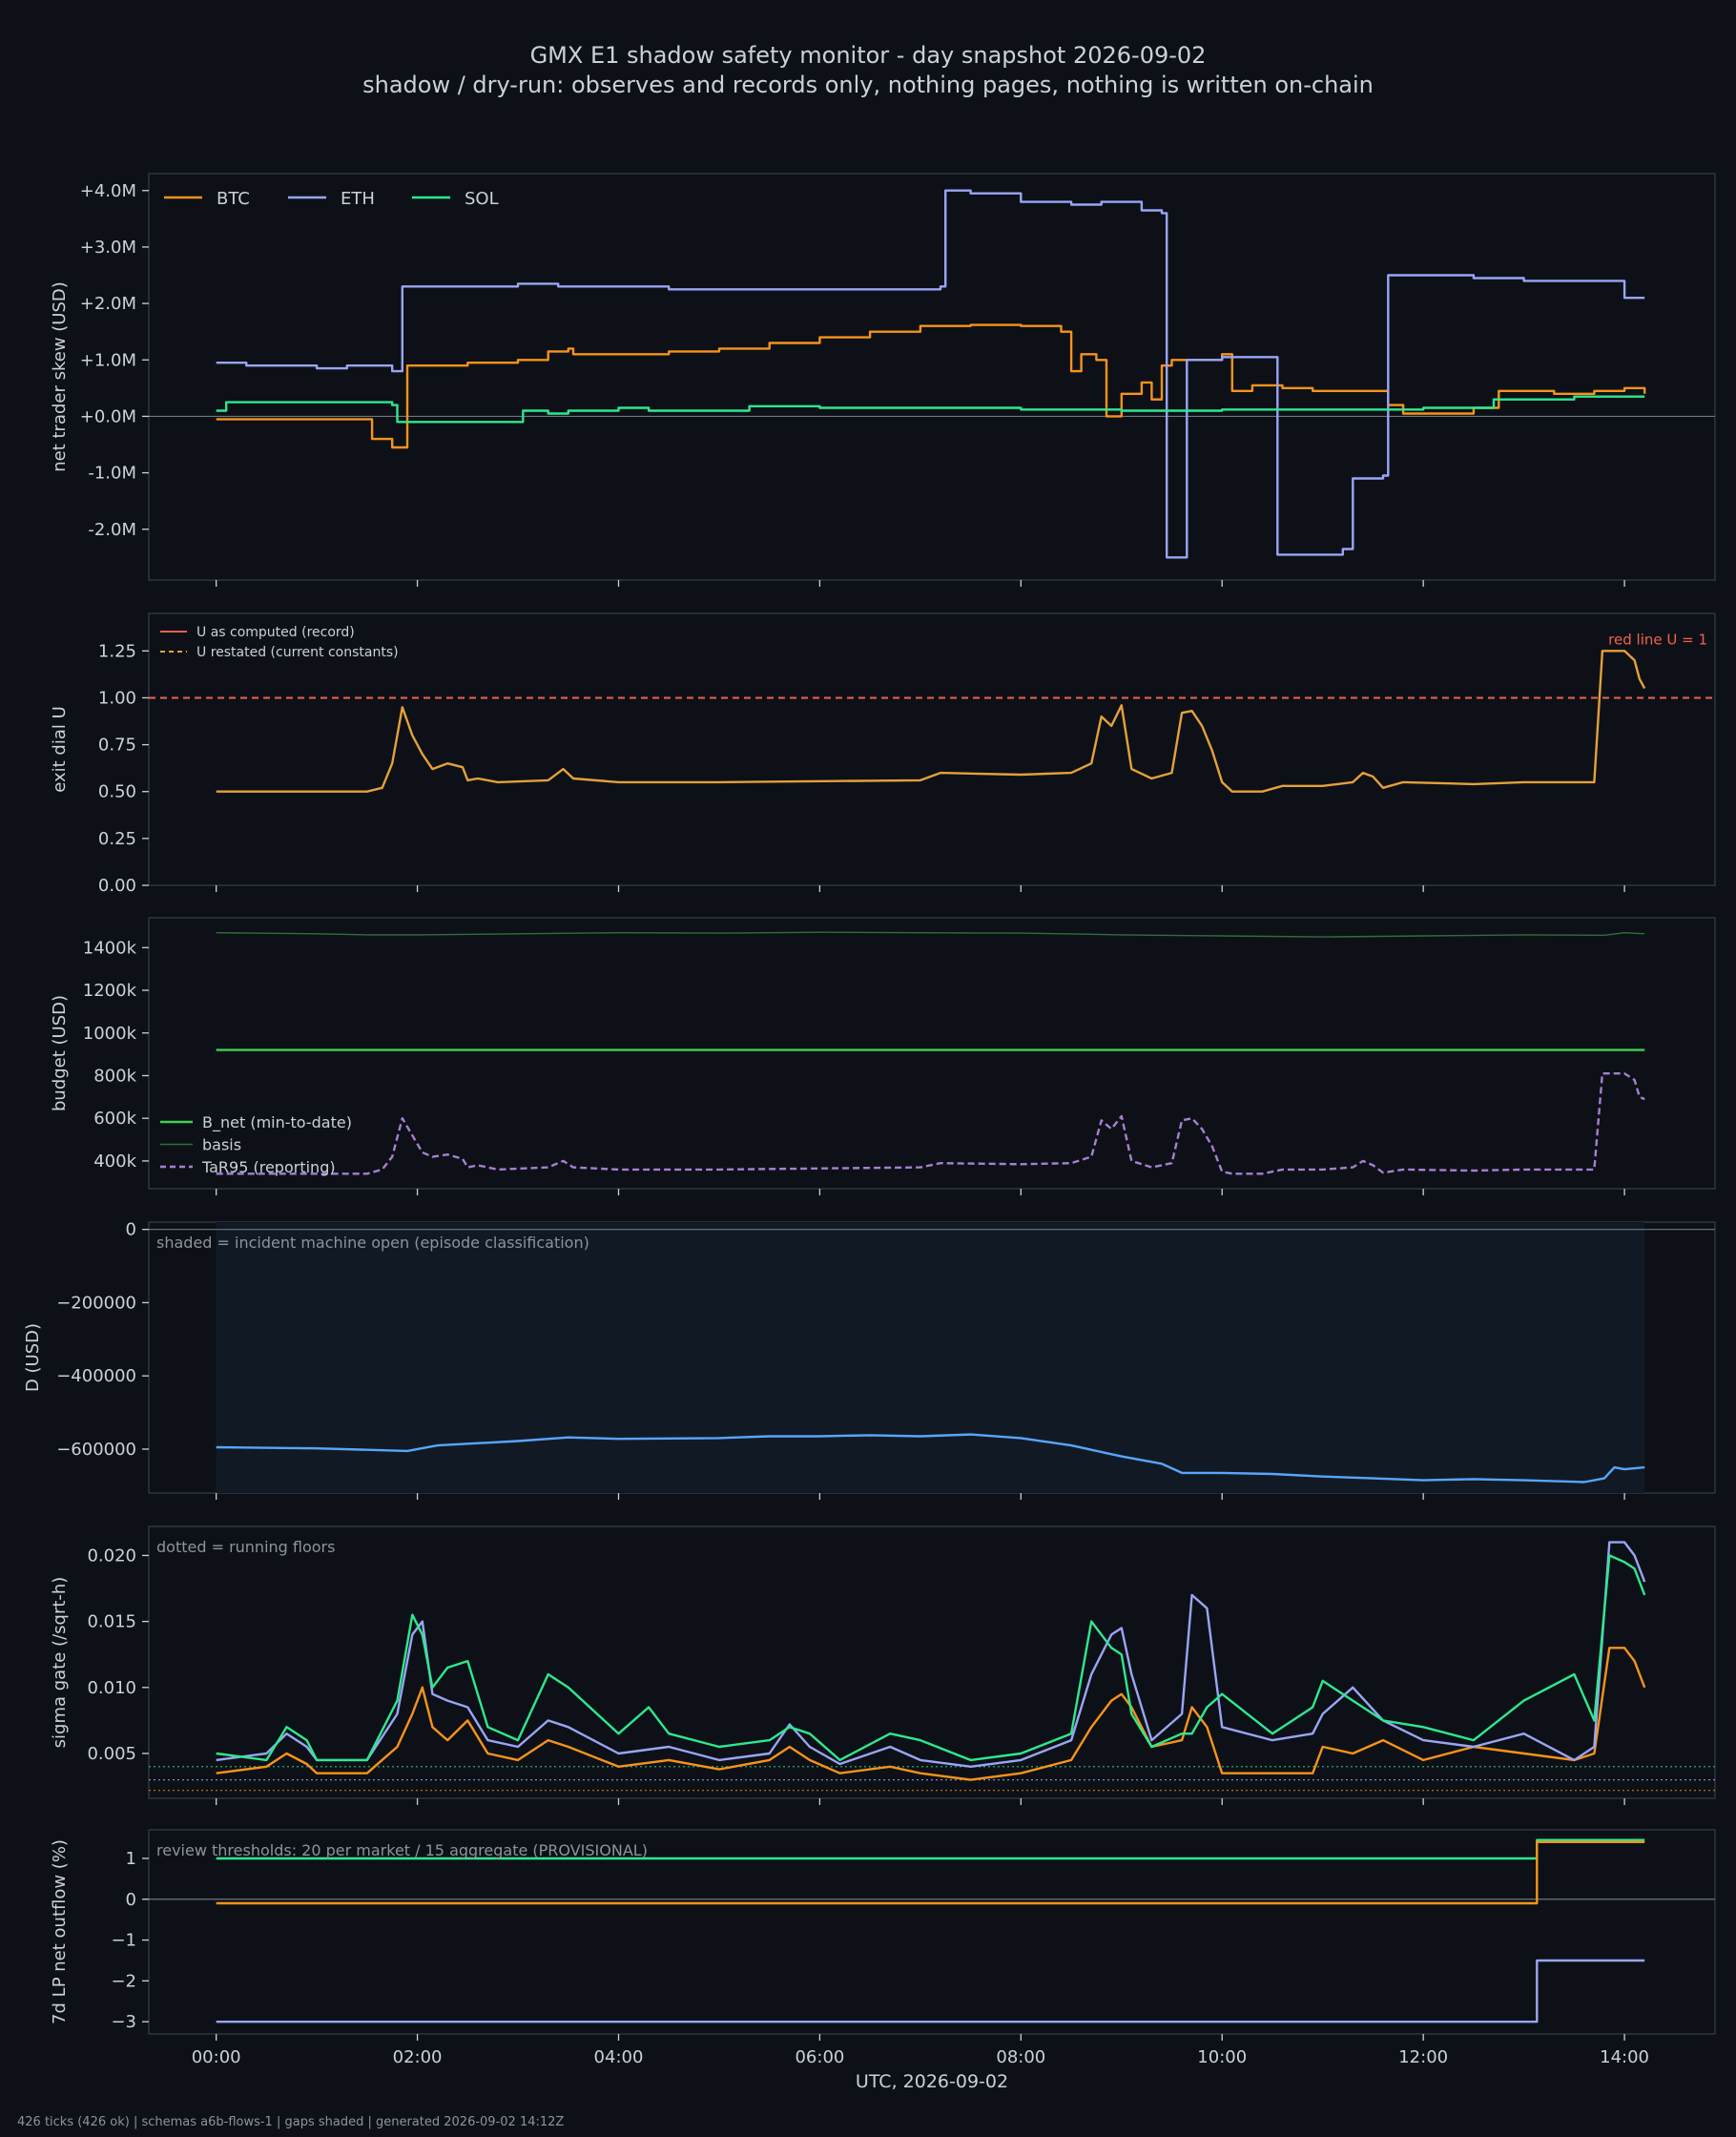 This screenshot has width=1736, height=2137. I want to click on x-tick-label: 02:00, so click(418, 2057).